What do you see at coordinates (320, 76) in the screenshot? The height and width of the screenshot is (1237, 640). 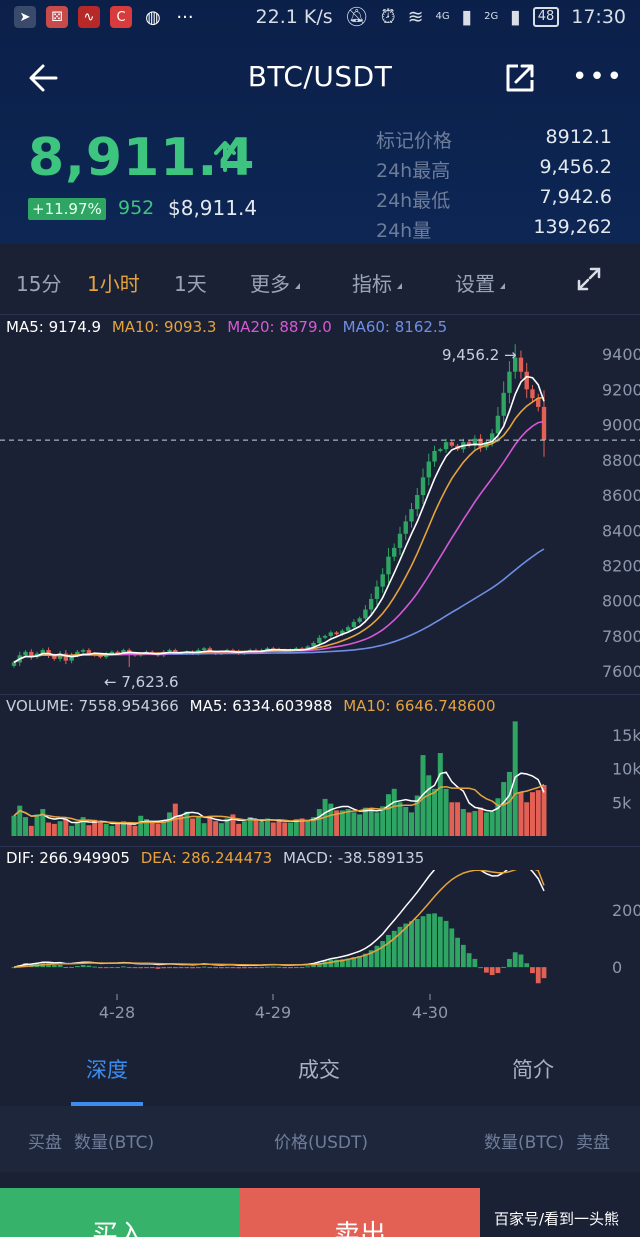 I see `page-title: BTC/USDT` at bounding box center [320, 76].